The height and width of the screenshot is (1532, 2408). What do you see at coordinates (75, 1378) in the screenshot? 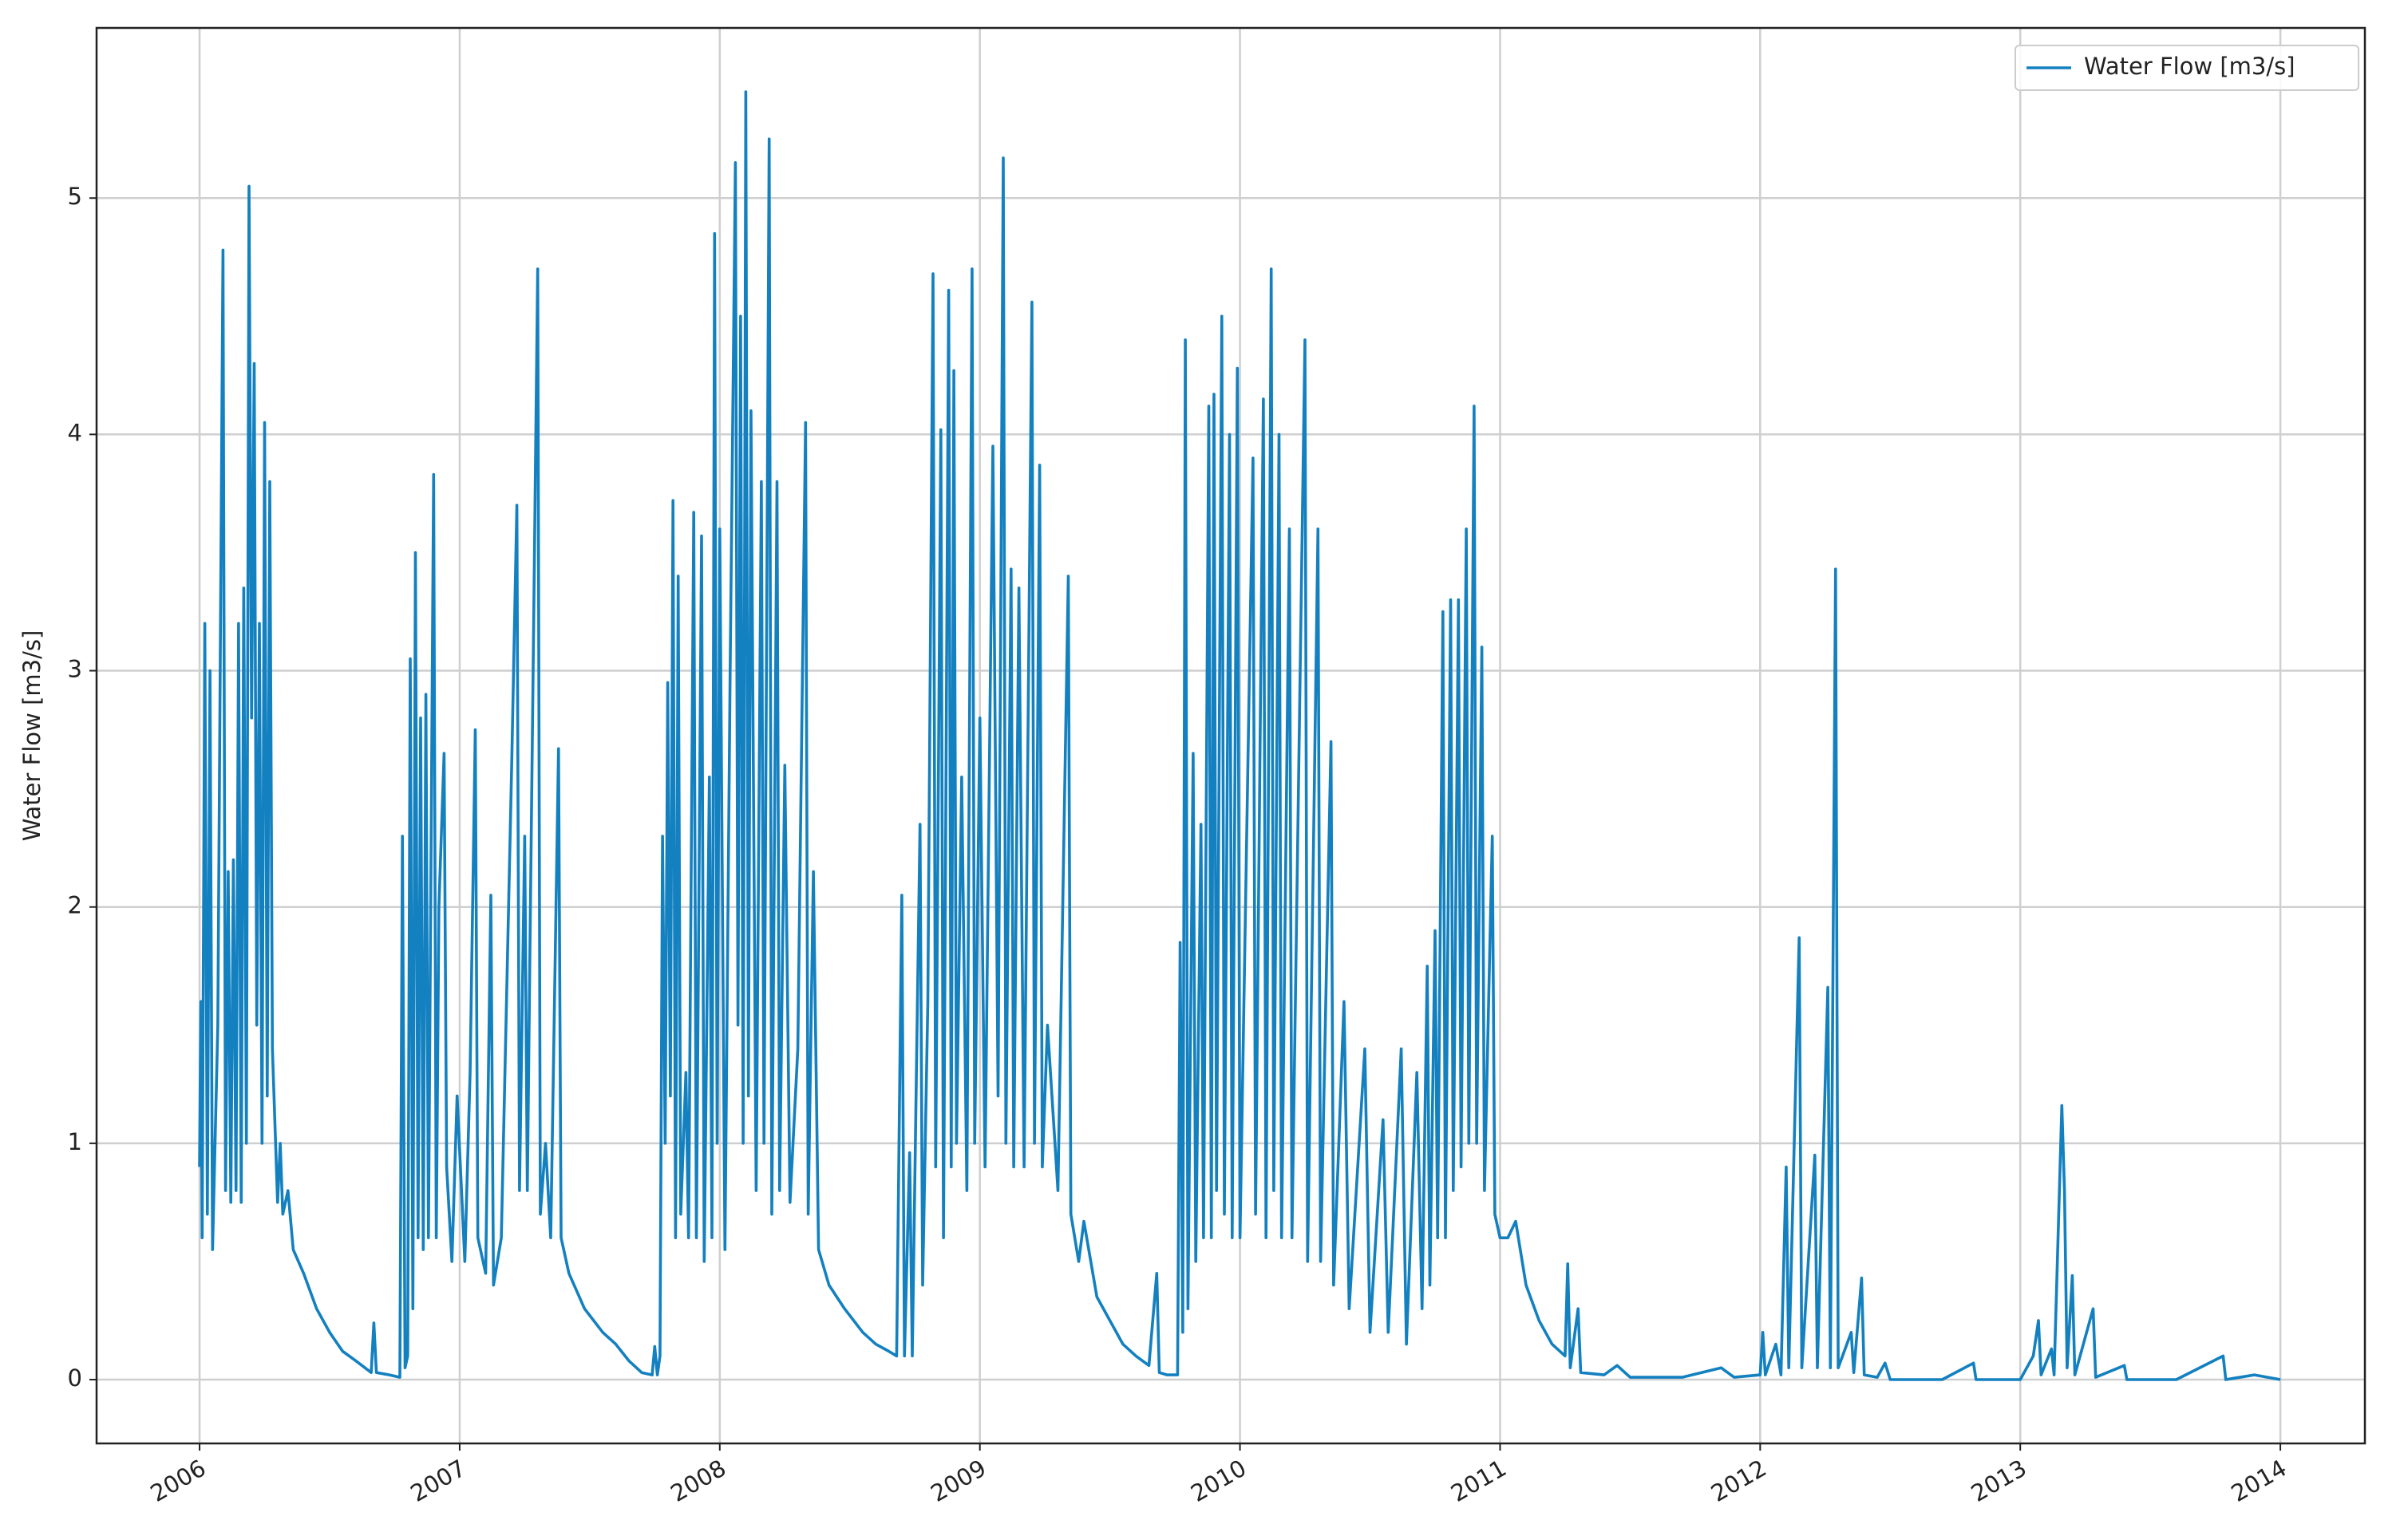
I see `y-tick-label: 0` at bounding box center [75, 1378].